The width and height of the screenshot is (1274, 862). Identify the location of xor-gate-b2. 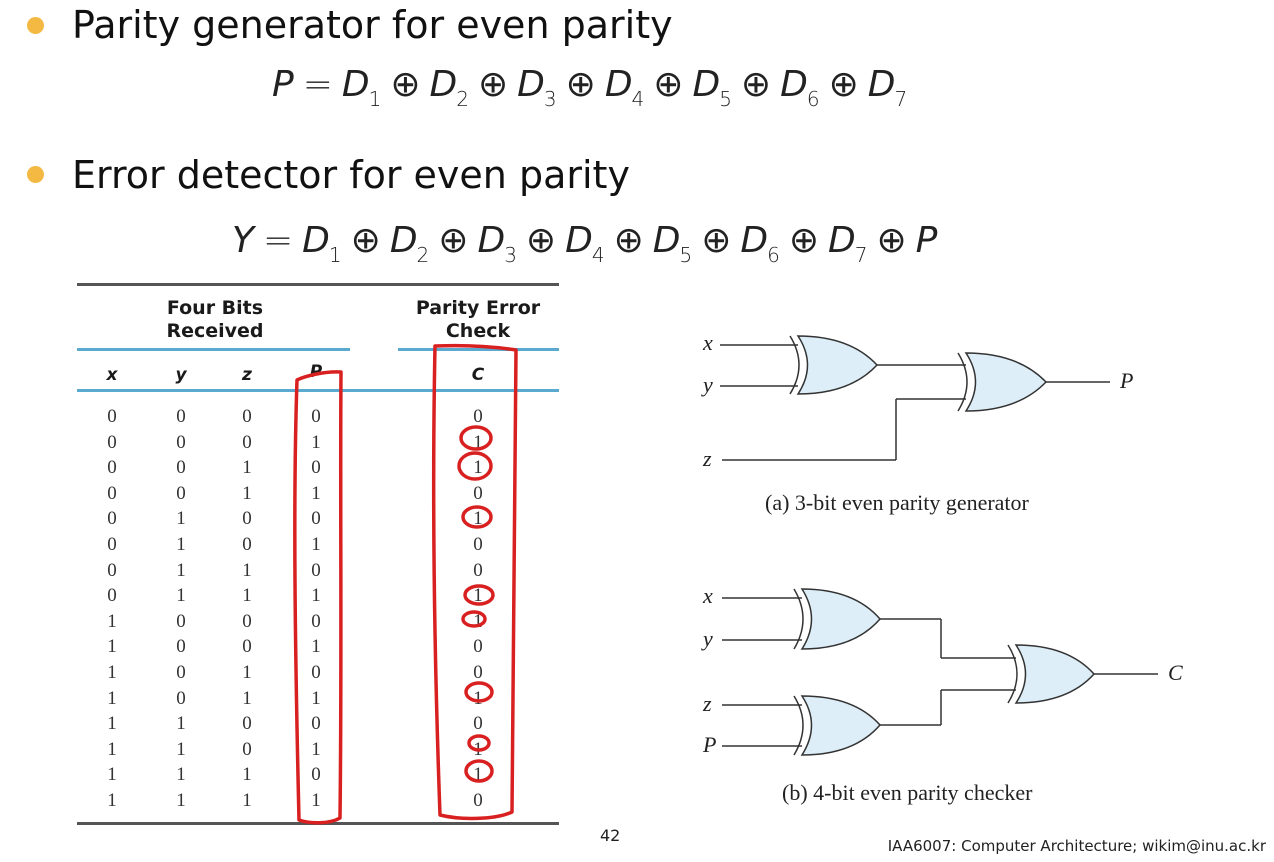
(841, 725).